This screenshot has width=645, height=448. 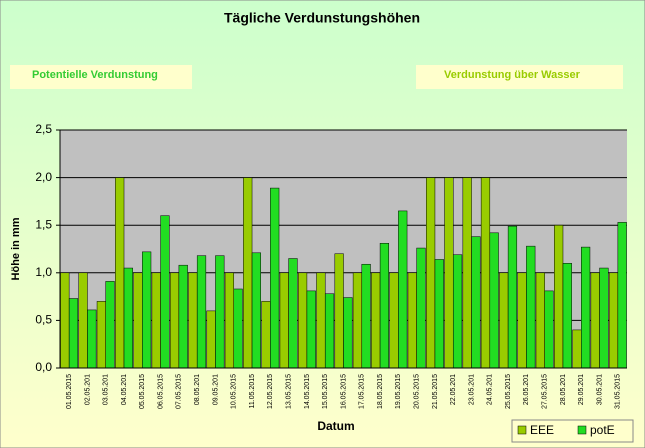 I want to click on x-tick-label: 31.05.2015, so click(x=618, y=391).